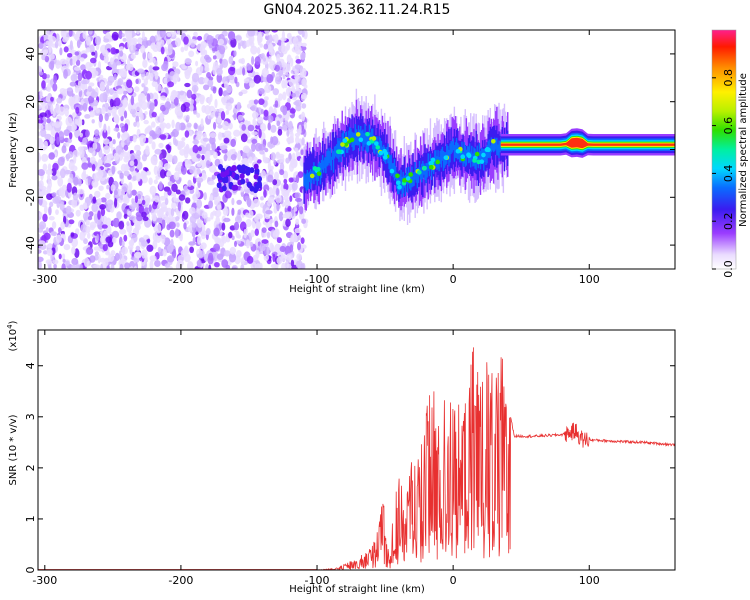 This screenshot has width=750, height=600. Describe the element at coordinates (236, 187) in the screenshot. I see `band-blob` at that location.